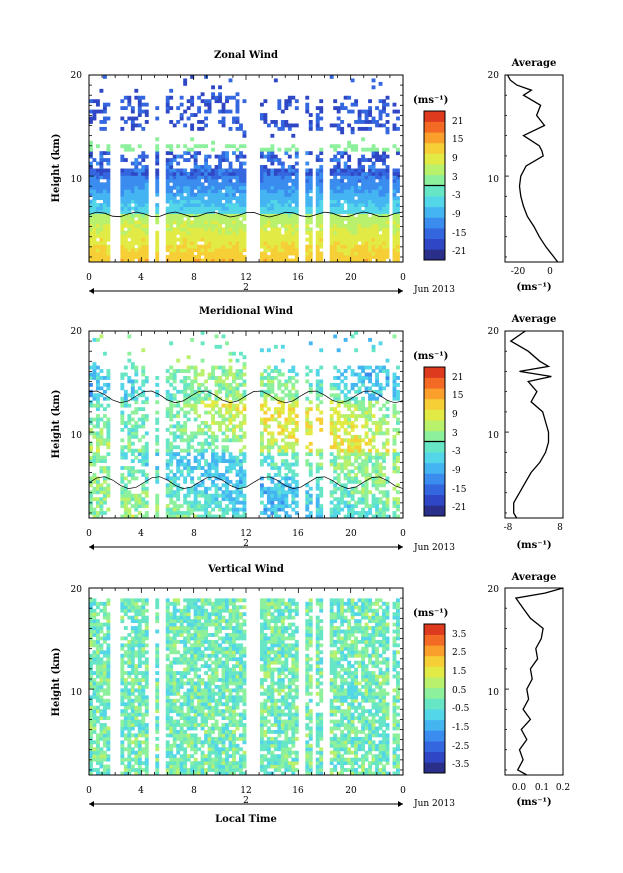 The image size is (623, 873). Describe the element at coordinates (434, 185) in the screenshot. I see `zonal-wind-colorbar` at that location.